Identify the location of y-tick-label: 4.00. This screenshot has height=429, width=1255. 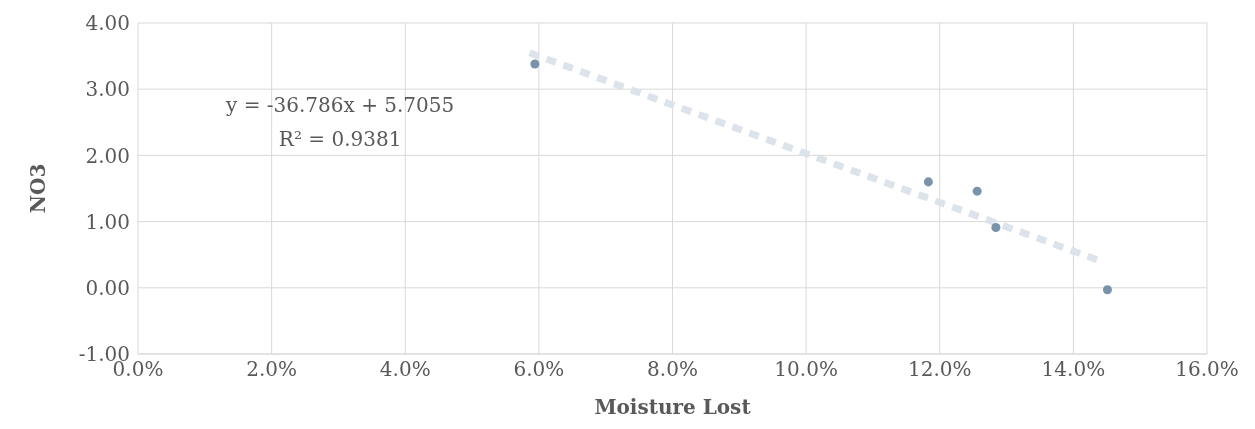
(107, 23).